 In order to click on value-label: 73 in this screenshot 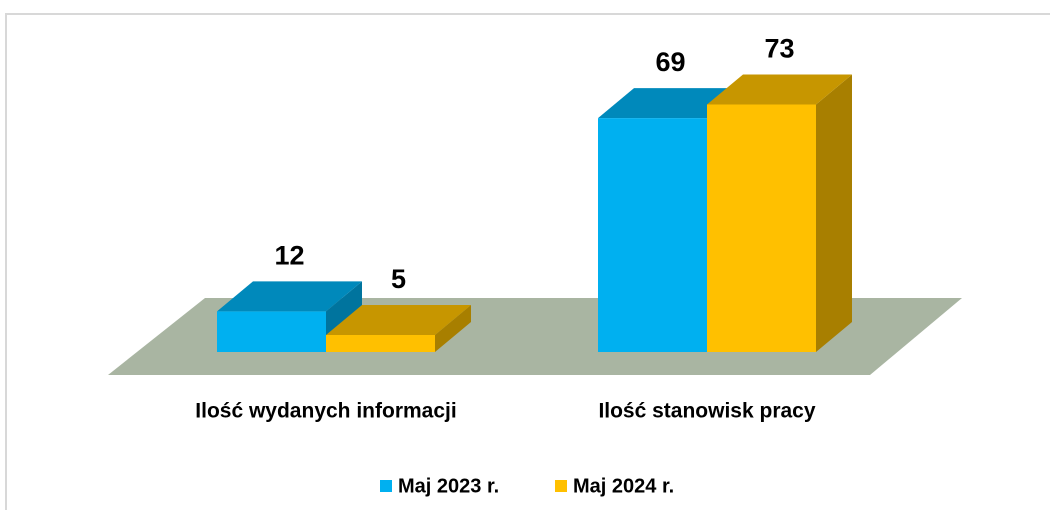, I will do `click(779, 49)`.